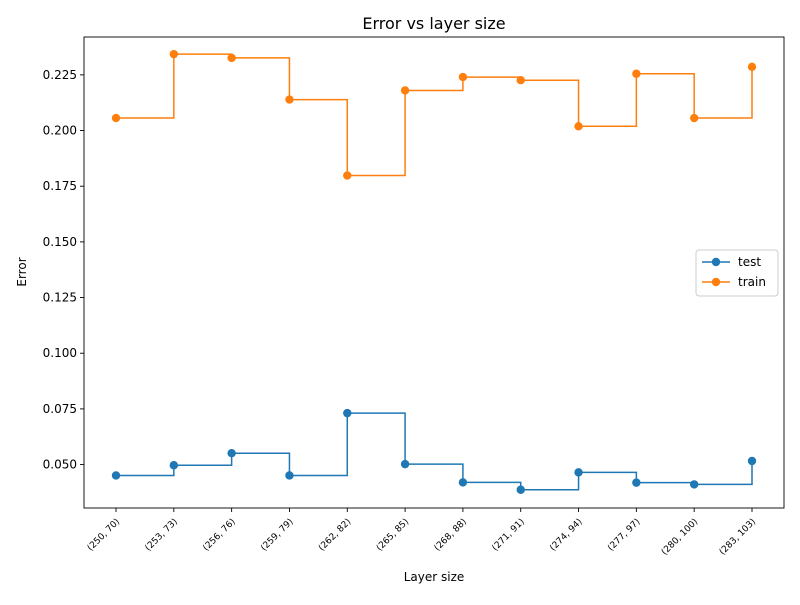 The width and height of the screenshot is (800, 605). Describe the element at coordinates (60, 186) in the screenshot. I see `y-tick-label: 0.175` at that location.